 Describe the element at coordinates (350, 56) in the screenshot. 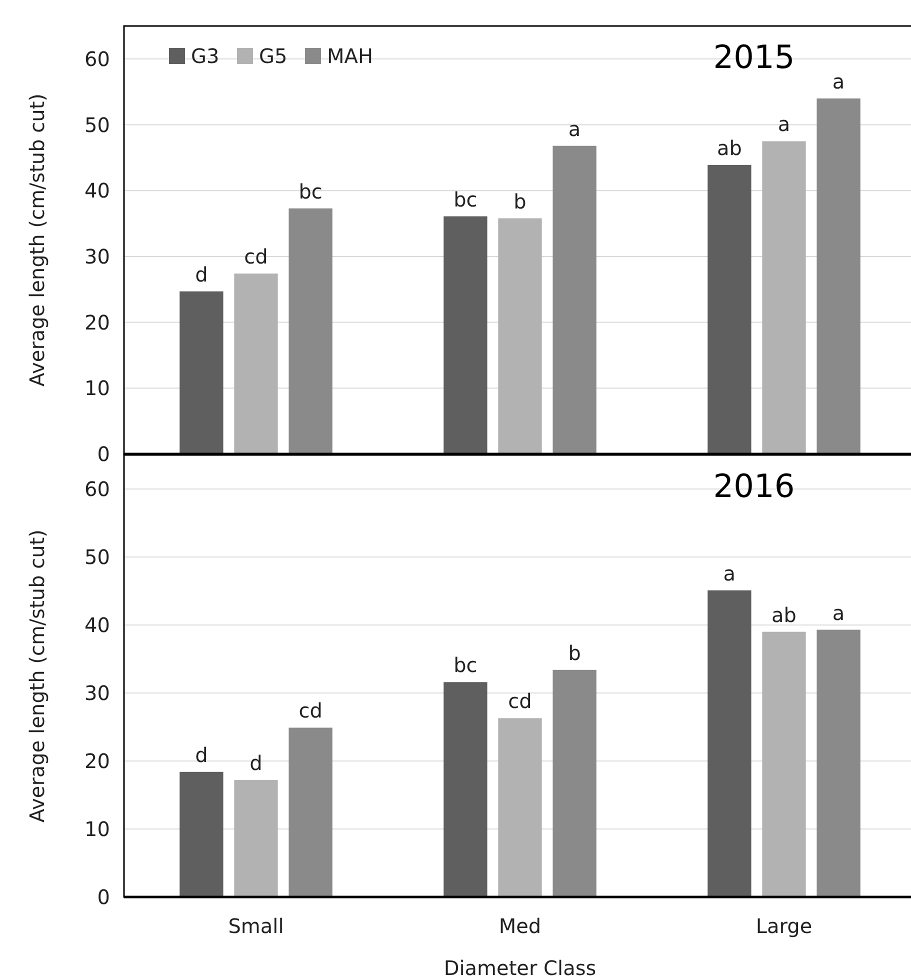

I see `legend-label: MAH` at that location.